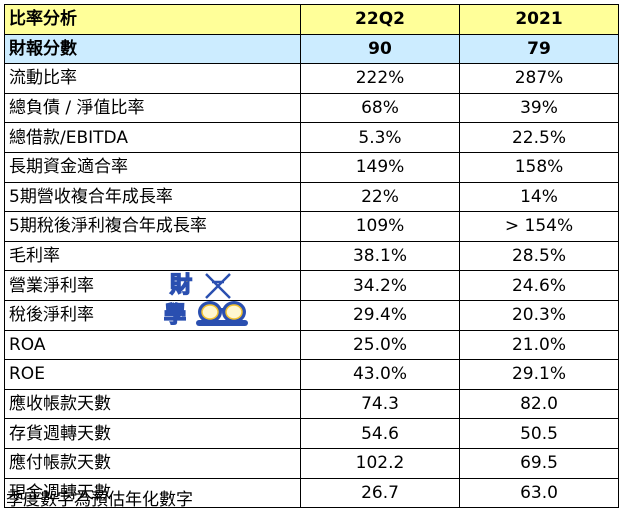 This screenshot has width=621, height=519. What do you see at coordinates (539, 167) in the screenshot?
I see `row-value-2021: 158%` at bounding box center [539, 167].